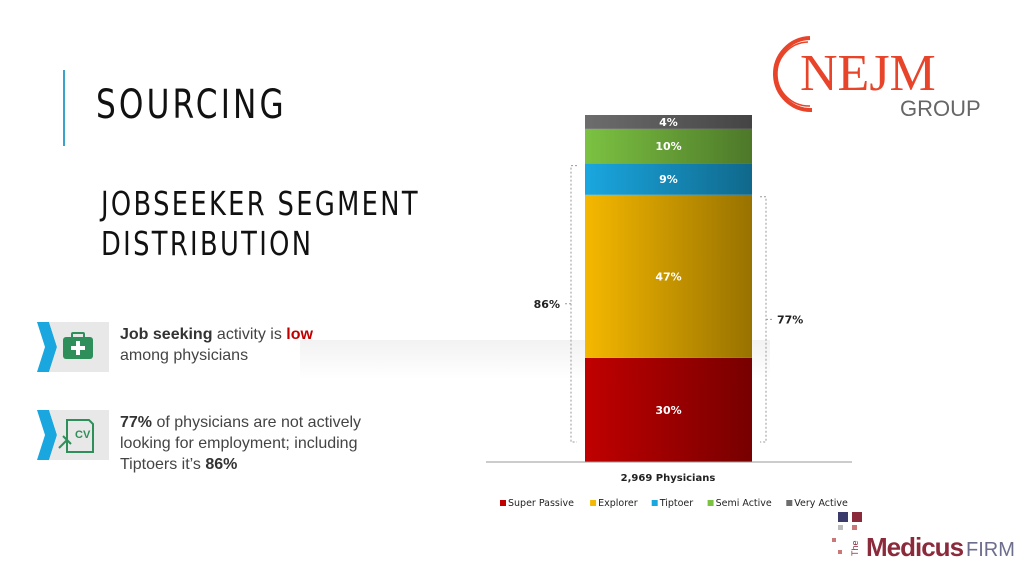  I want to click on legend-label-super-passive: Super Passive, so click(541, 503).